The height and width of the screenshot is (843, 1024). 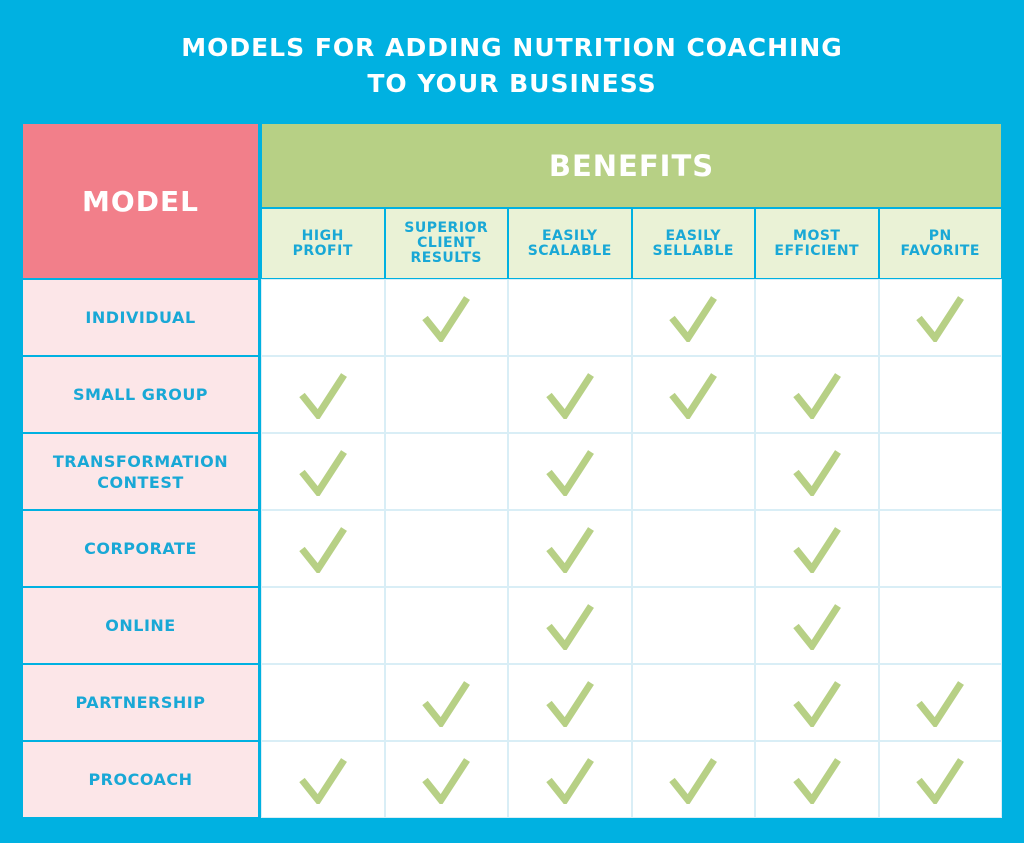 I want to click on row-label: ONLINE, so click(x=140, y=625).